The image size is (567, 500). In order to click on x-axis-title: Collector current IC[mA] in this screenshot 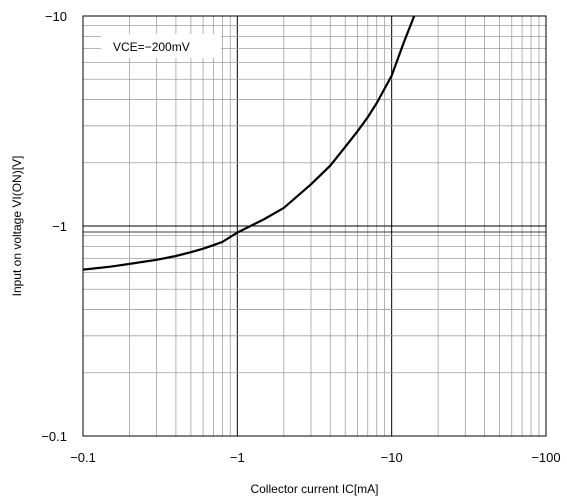, I will do `click(314, 489)`.